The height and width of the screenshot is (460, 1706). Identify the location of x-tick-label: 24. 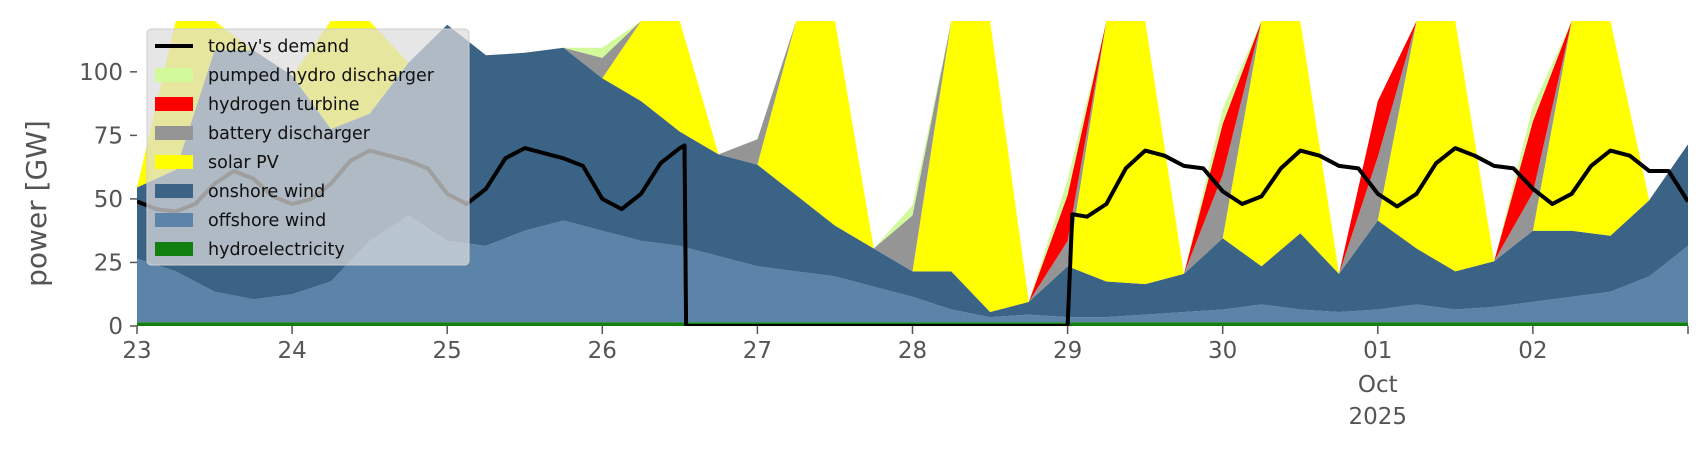
(291, 351).